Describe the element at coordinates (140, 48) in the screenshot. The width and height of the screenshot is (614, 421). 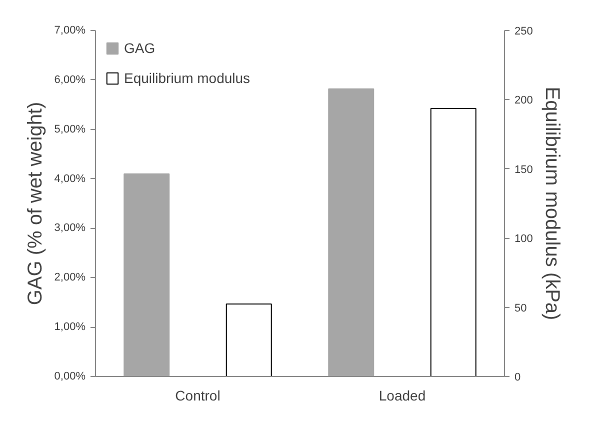
I see `legend-label: GAG` at that location.